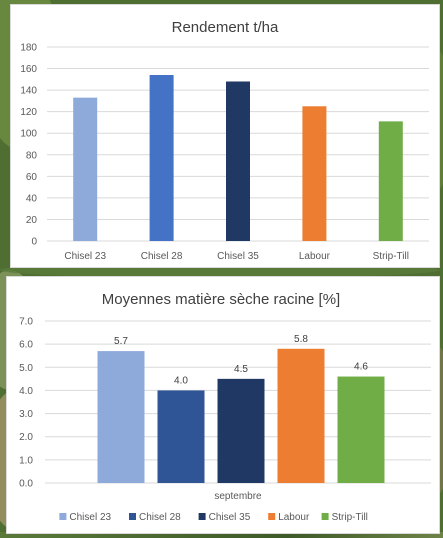 This screenshot has width=443, height=538. I want to click on y-tick-label: 120, so click(28, 112).